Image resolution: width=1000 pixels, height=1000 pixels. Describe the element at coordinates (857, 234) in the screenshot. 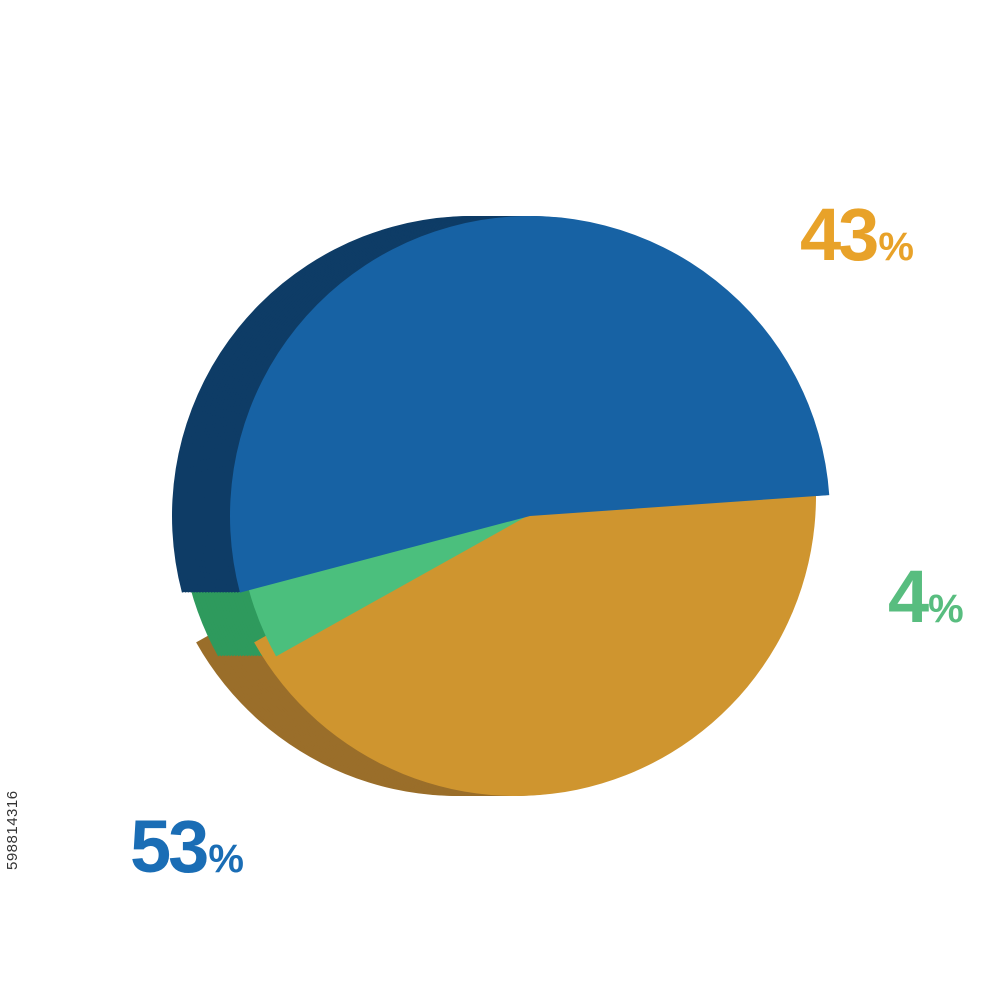

I see `slice-label-orange: 43%` at that location.